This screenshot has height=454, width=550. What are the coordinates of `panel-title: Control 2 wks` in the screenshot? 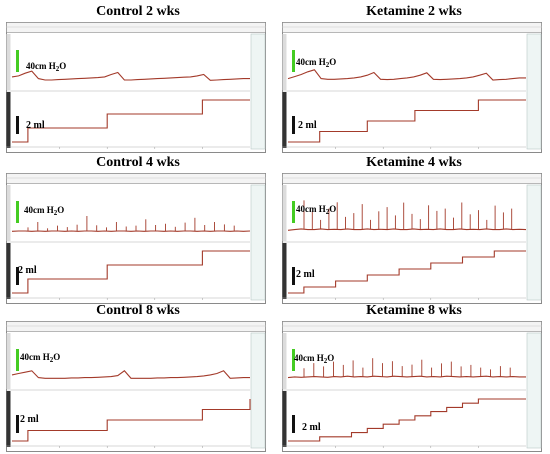 It's located at (138, 11).